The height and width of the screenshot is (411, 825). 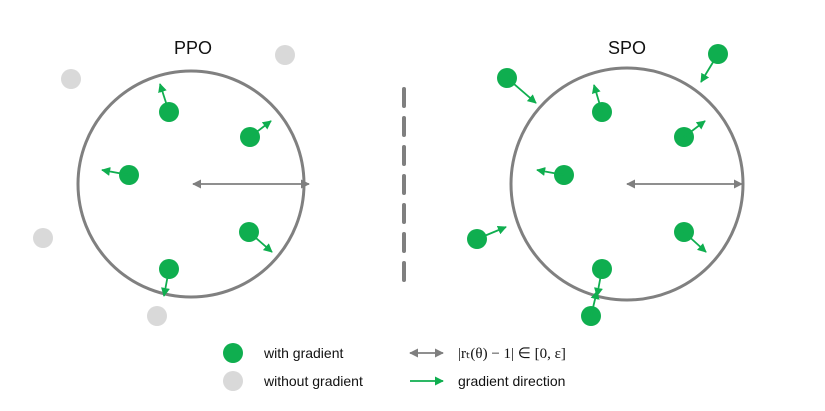 I want to click on legend-with-gradient-label: with gradient, so click(x=303, y=353).